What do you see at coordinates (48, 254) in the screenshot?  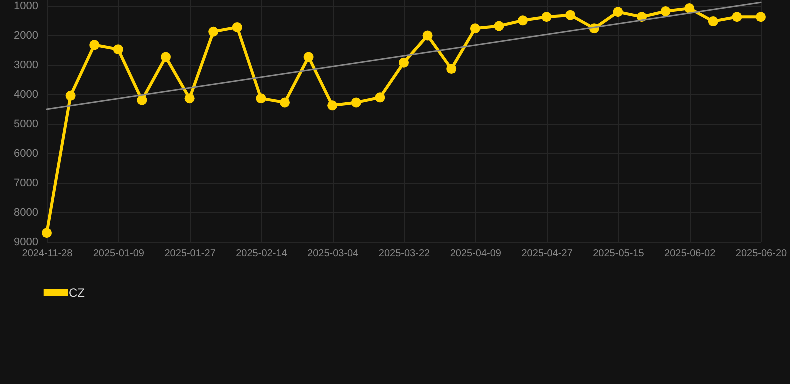 I see `x-tick-label: 2024-11-28` at bounding box center [48, 254].